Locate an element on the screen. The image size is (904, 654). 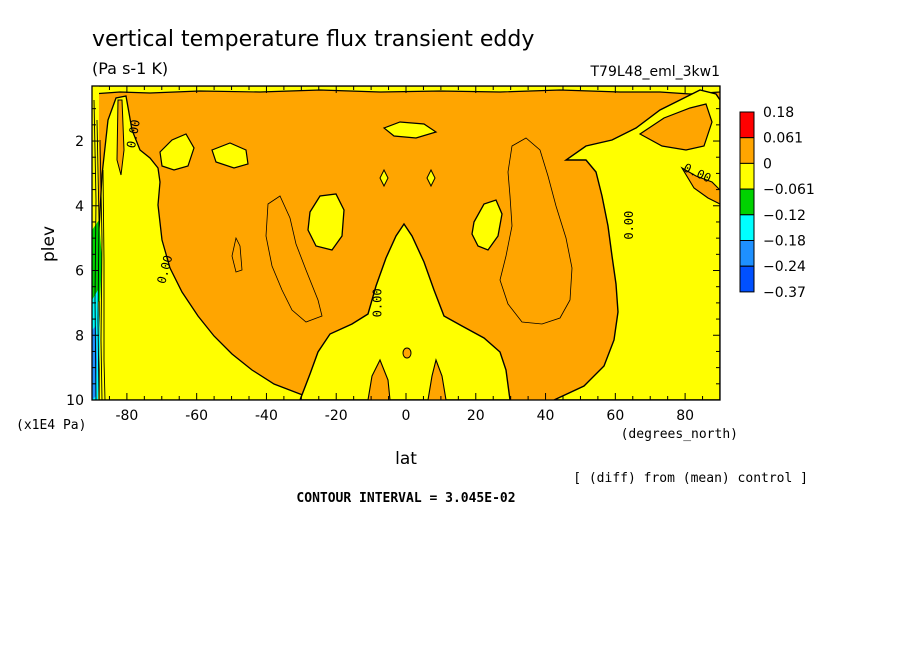
field-positive-north-patch is located at coordinates (675, 127).